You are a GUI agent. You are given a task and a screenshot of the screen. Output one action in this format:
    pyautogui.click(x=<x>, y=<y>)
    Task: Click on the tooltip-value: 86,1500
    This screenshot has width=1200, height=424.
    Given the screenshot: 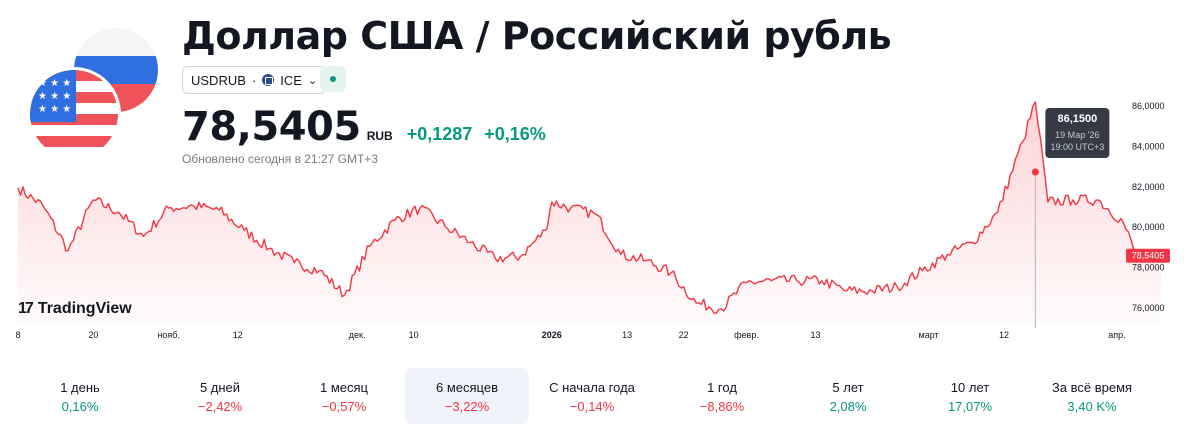 What is the action you would take?
    pyautogui.click(x=1077, y=119)
    